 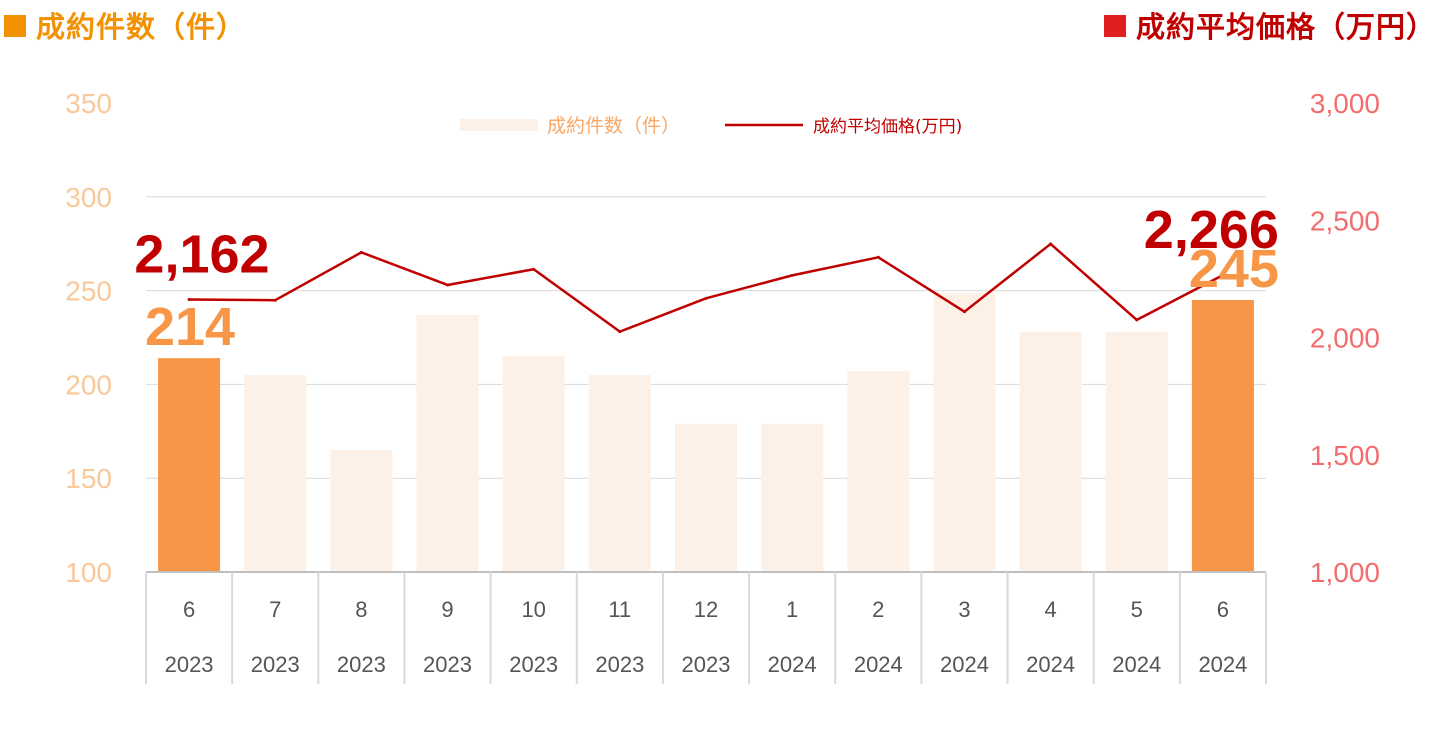 I want to click on count-callout: 214, so click(x=190, y=327).